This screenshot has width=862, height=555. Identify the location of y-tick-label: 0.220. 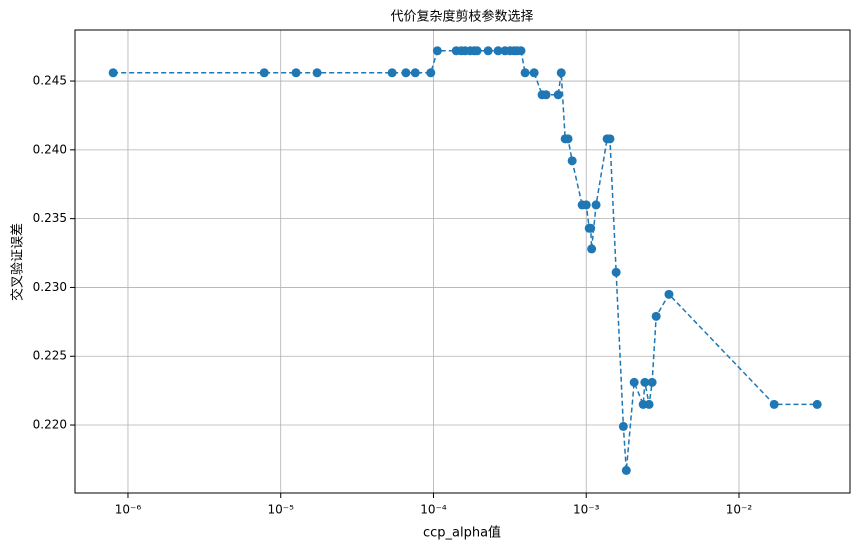
(50, 425).